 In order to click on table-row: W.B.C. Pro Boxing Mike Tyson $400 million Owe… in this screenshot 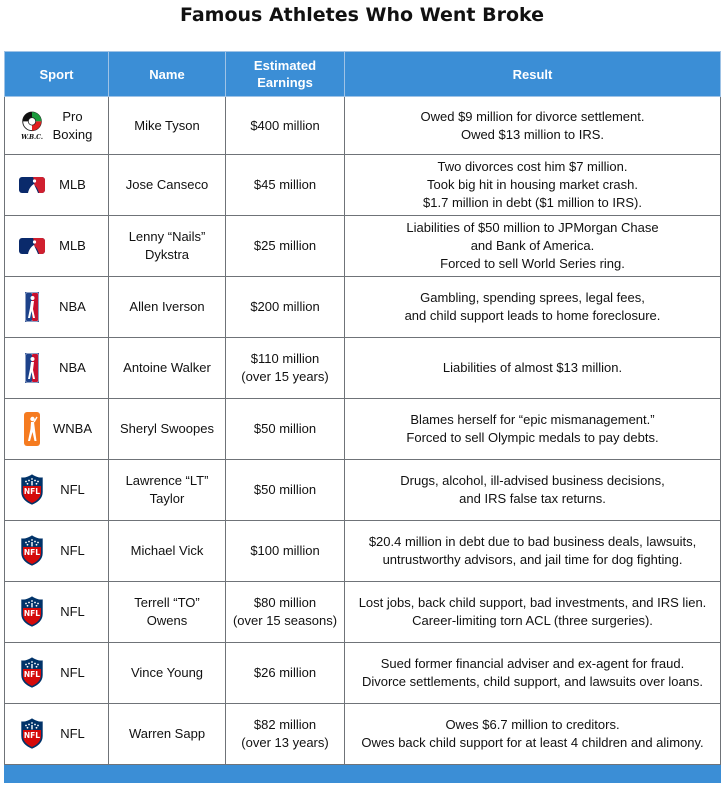, I will do `click(362, 125)`.